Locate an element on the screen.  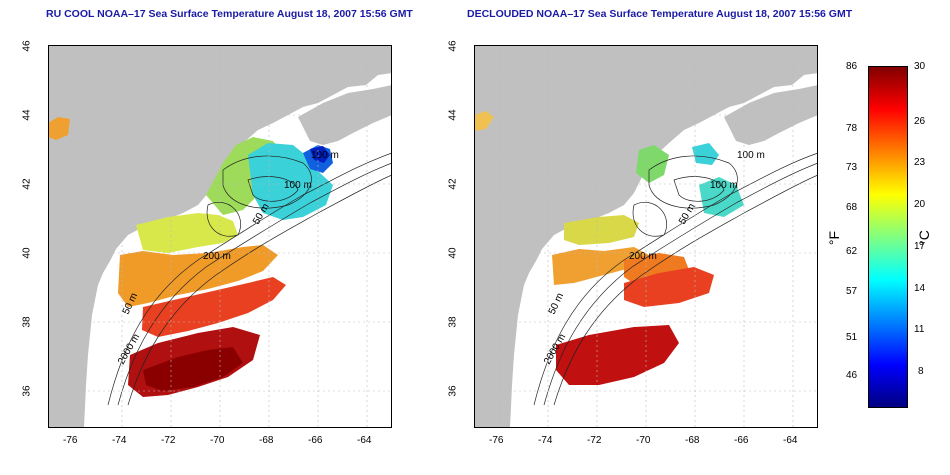
sst-patch-gulfstream is located at coordinates (617, 355).